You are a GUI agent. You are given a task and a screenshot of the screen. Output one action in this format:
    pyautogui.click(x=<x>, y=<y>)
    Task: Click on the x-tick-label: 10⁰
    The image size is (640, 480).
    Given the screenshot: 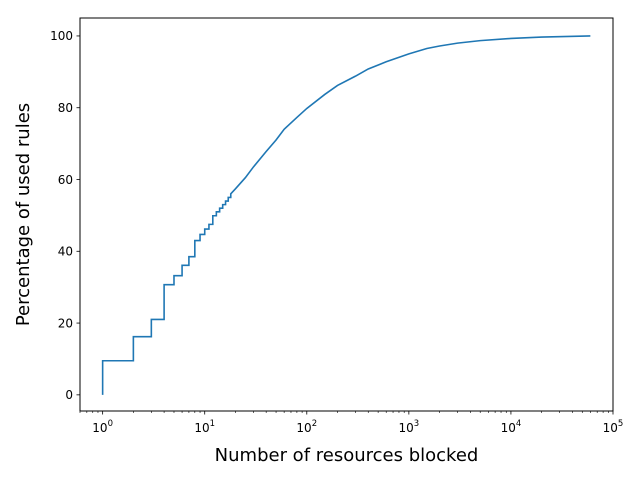 What is the action you would take?
    pyautogui.click(x=102, y=427)
    